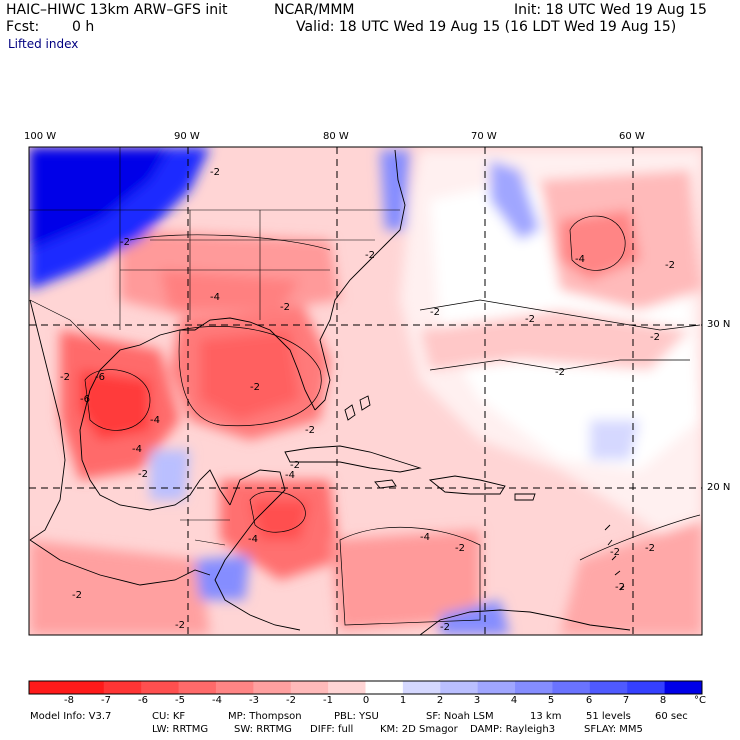  Describe the element at coordinates (632, 136) in the screenshot. I see `lon-label-60w: 60 W` at that location.